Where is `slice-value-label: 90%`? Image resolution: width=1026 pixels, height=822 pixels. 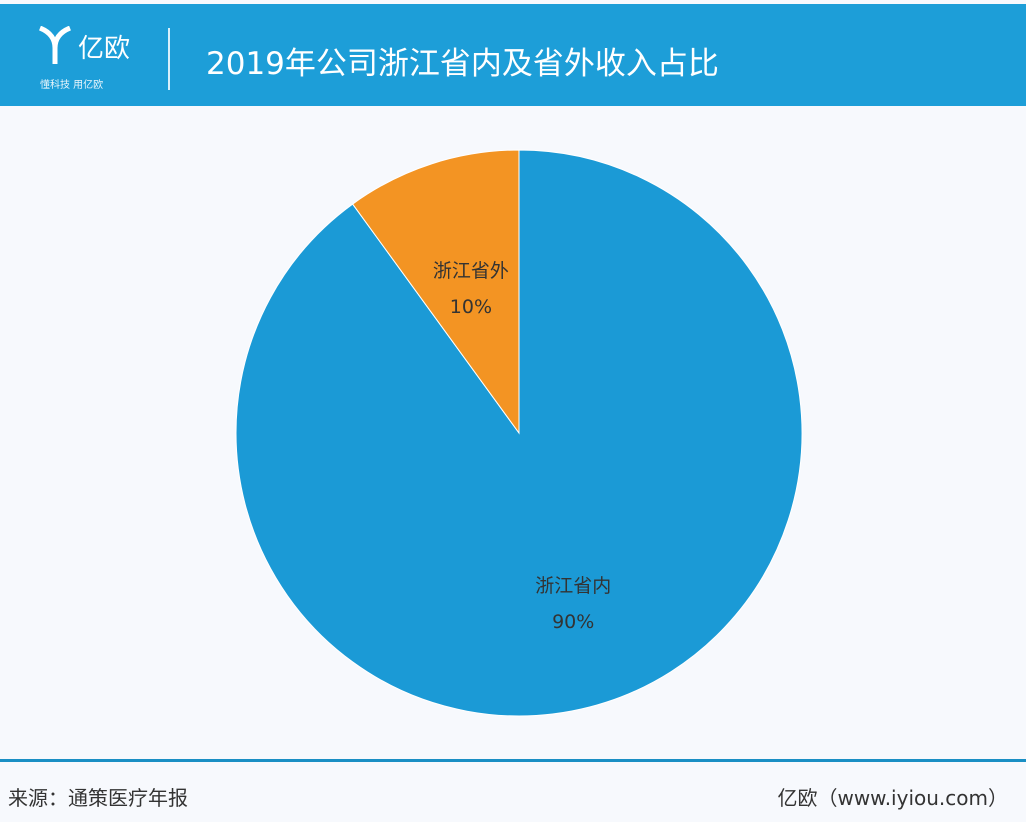
slice-value-label: 90% is located at coordinates (573, 622).